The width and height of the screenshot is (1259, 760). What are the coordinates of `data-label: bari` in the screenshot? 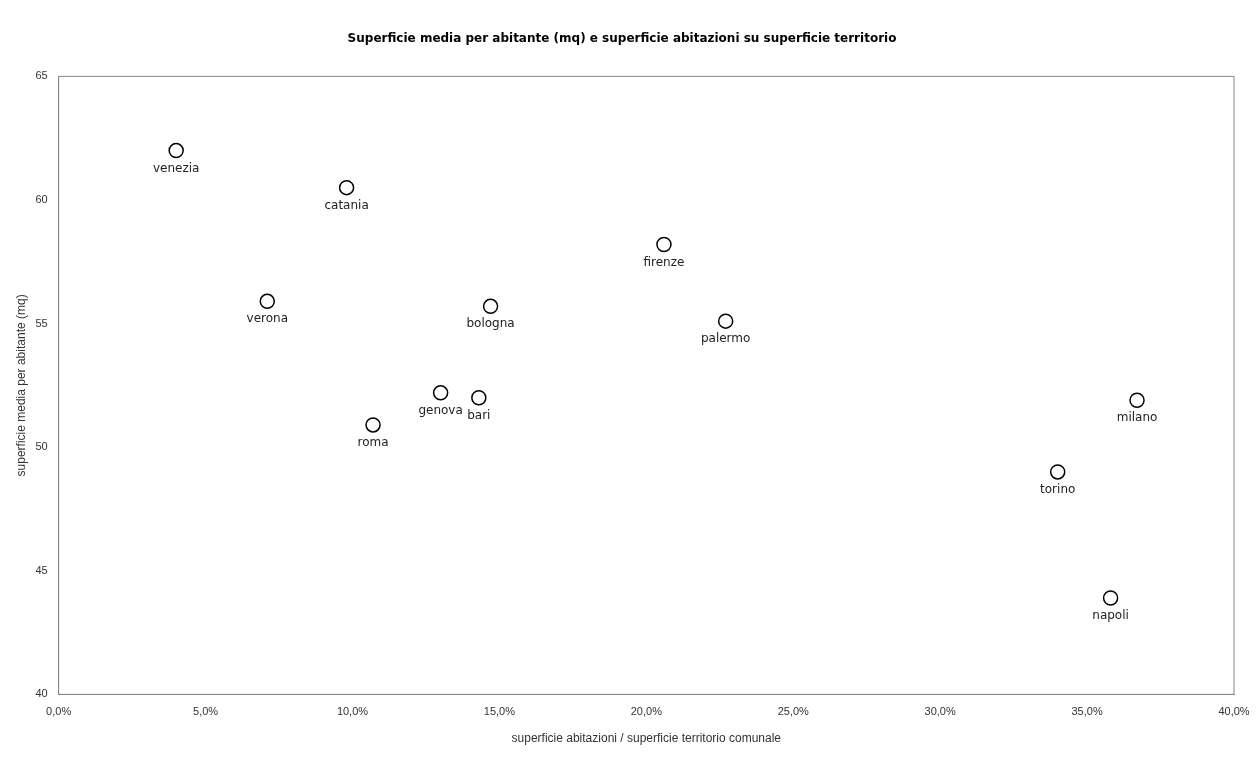 It's located at (479, 414).